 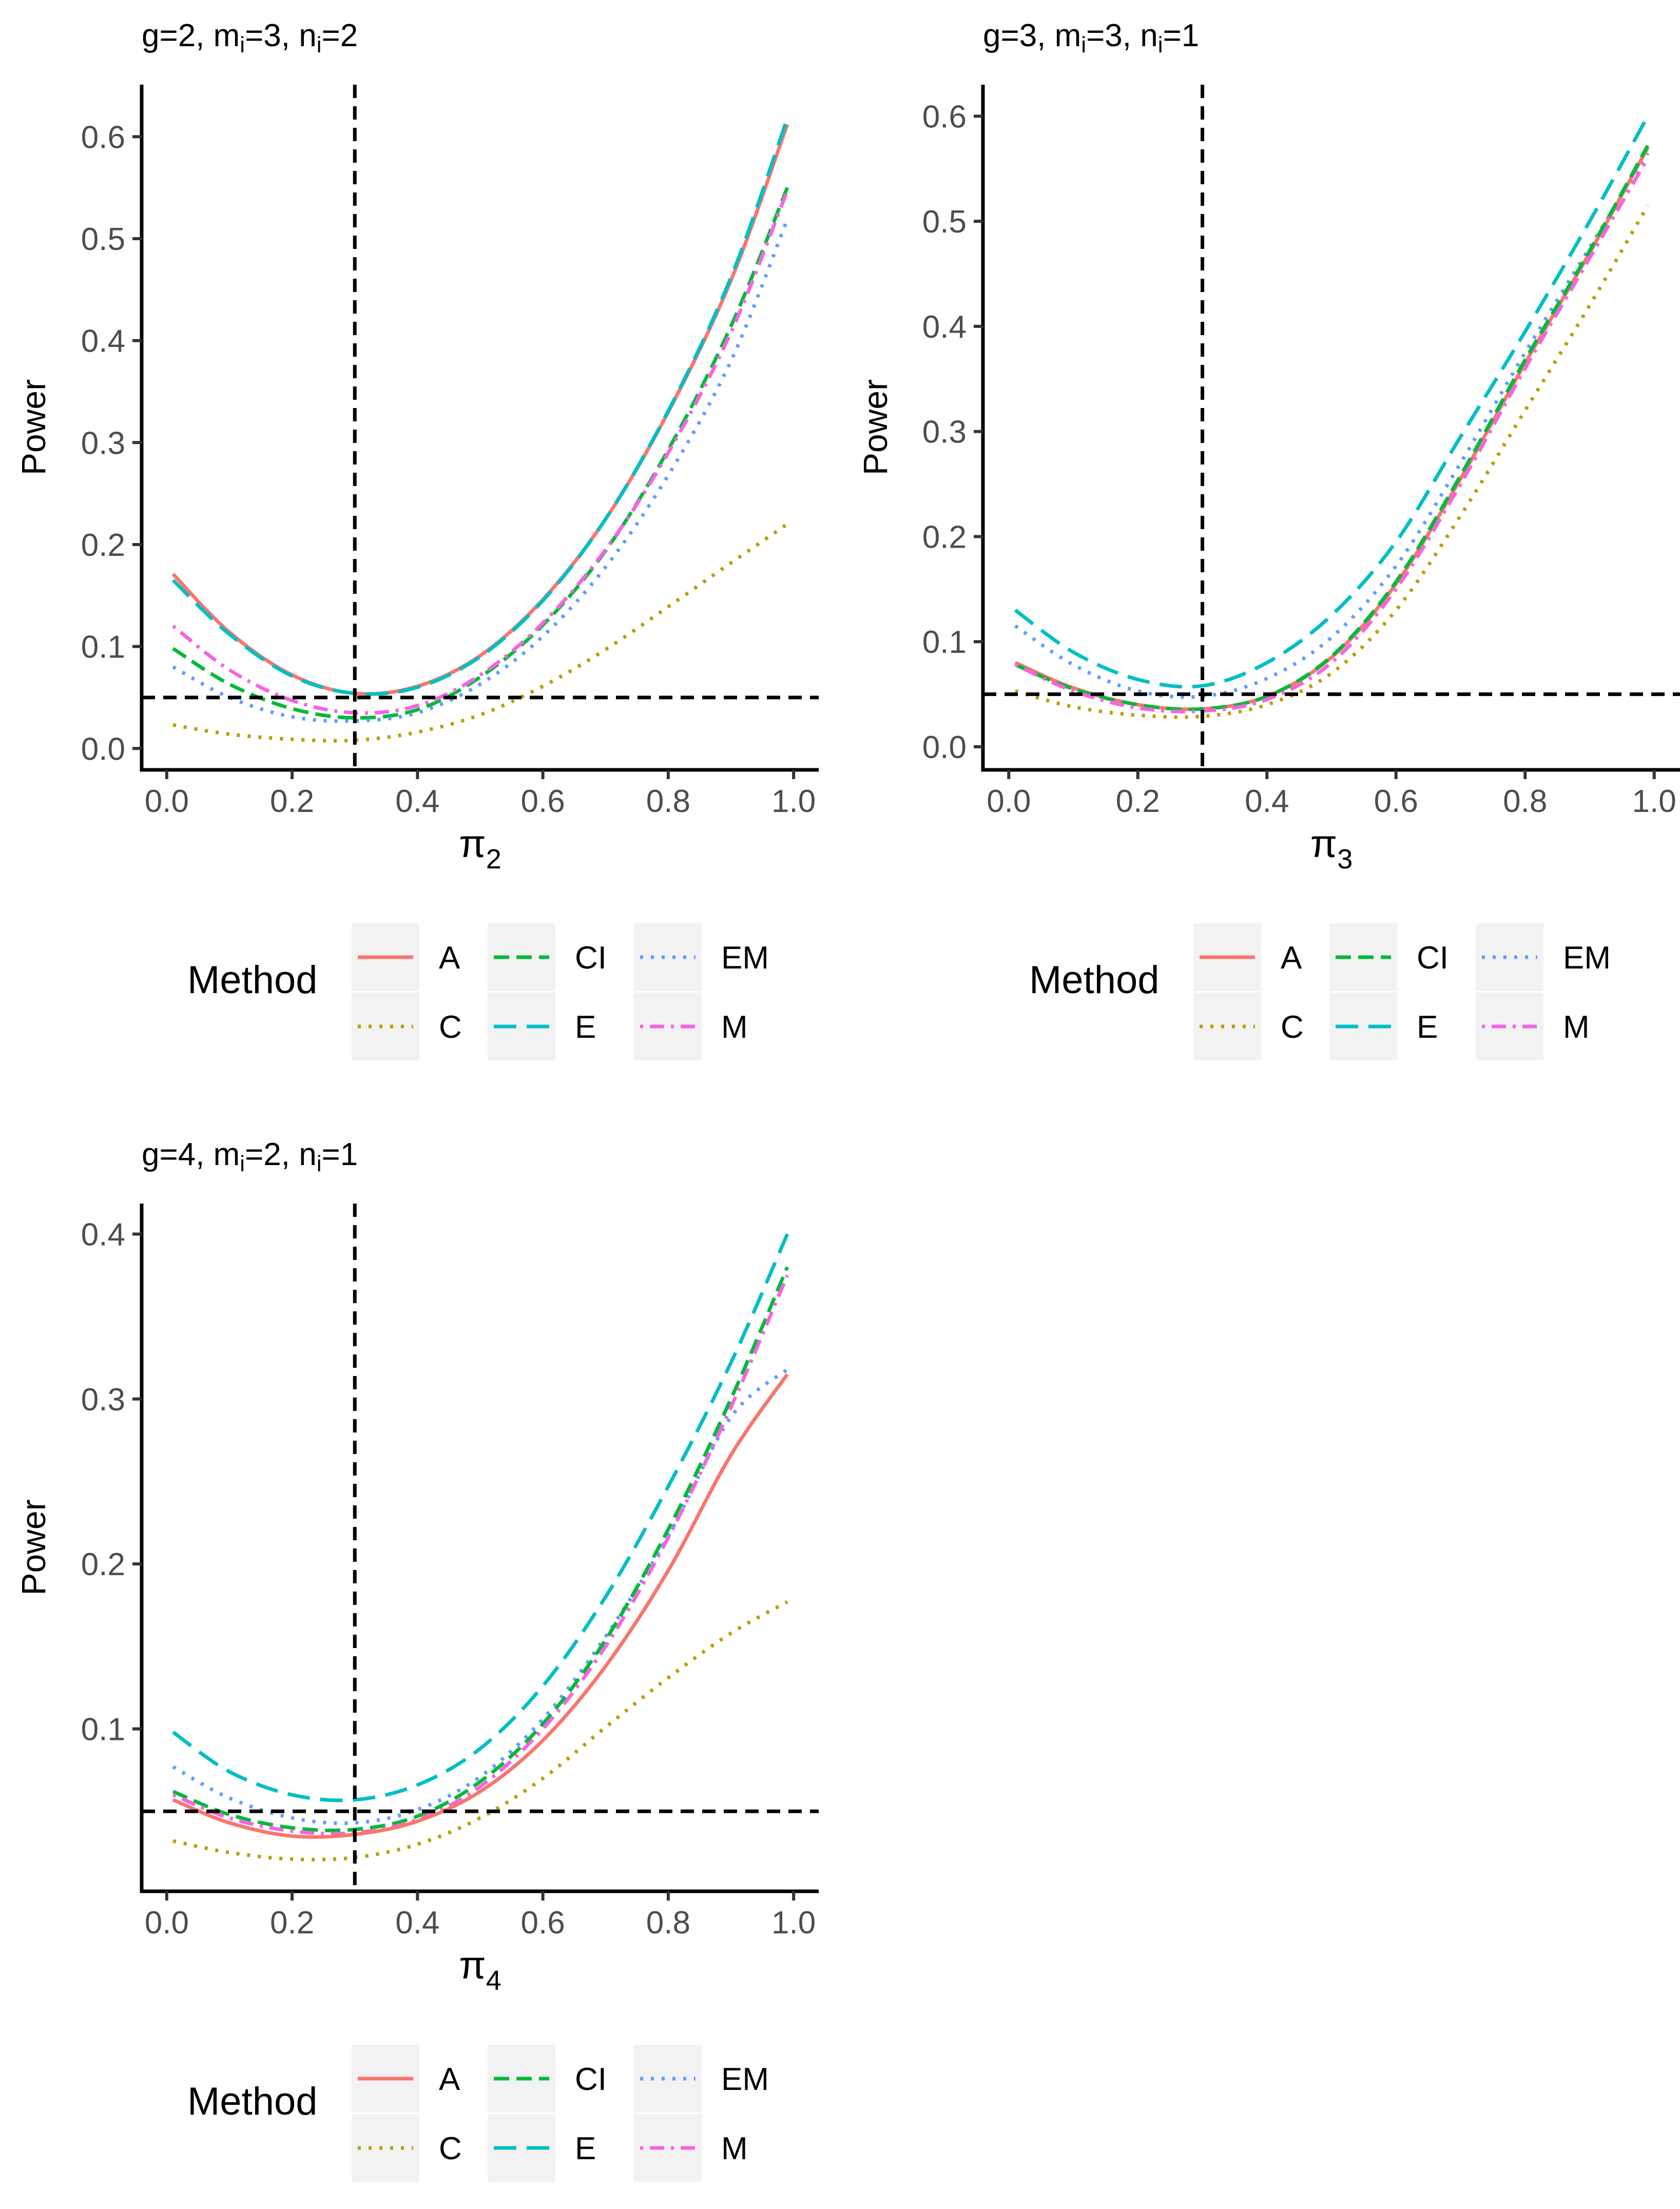 I want to click on series-line-E, so click(x=481, y=1518).